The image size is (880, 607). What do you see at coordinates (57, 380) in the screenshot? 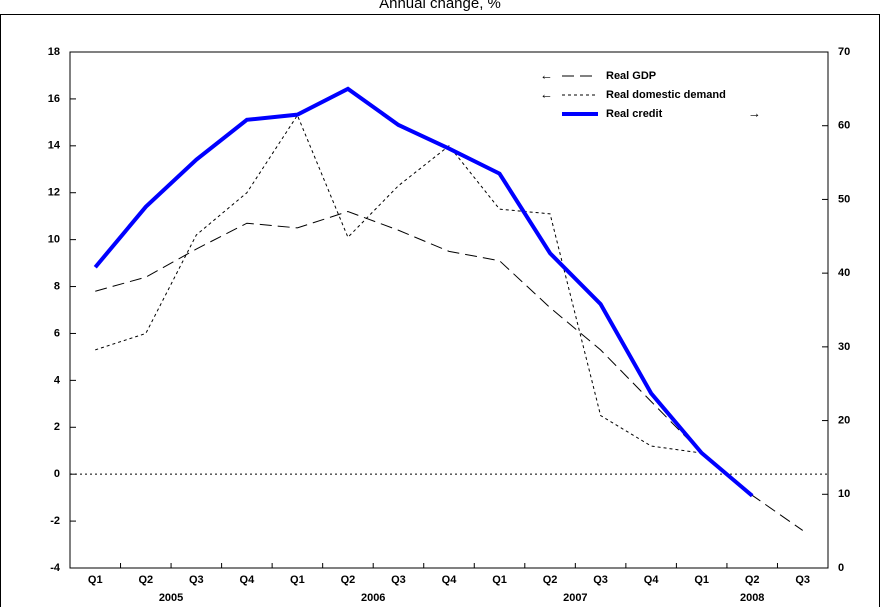
I see `y-tick-label: 4` at bounding box center [57, 380].